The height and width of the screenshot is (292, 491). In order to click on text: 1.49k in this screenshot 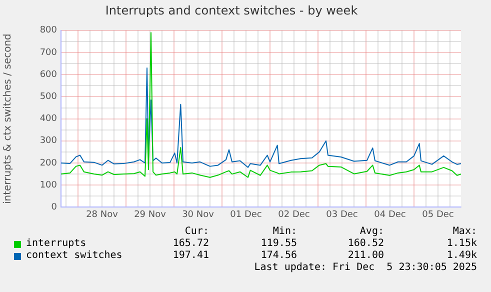, I will do `click(461, 256)`.